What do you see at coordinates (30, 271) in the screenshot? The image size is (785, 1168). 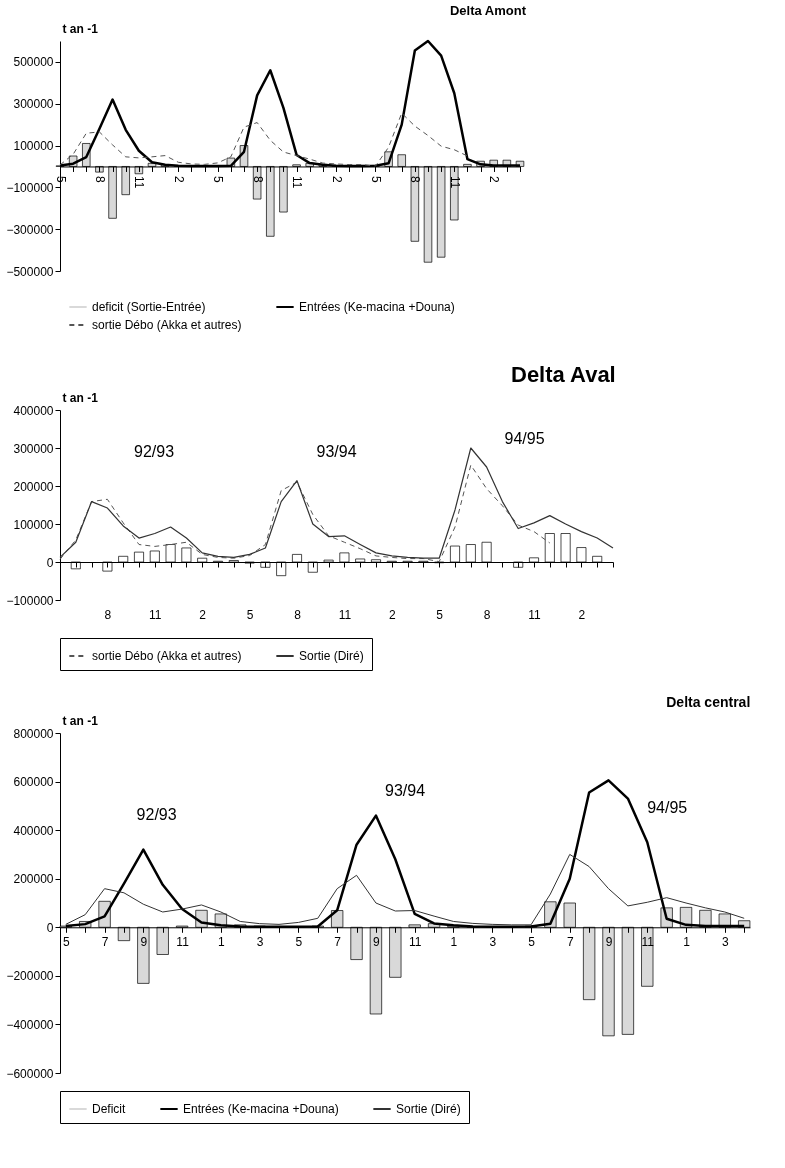 I see `y-tick-label: −500000` at bounding box center [30, 271].